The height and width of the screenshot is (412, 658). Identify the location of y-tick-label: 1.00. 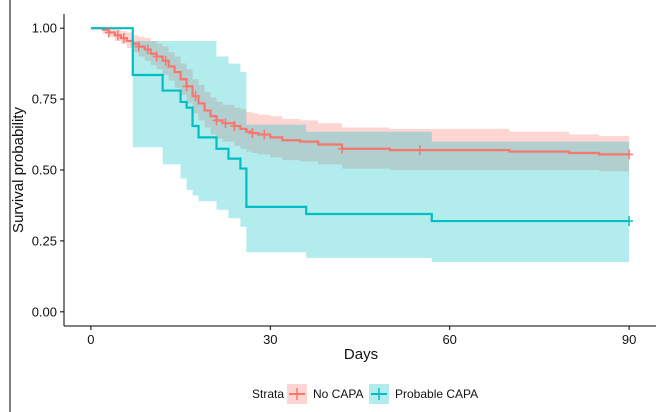
(44, 28).